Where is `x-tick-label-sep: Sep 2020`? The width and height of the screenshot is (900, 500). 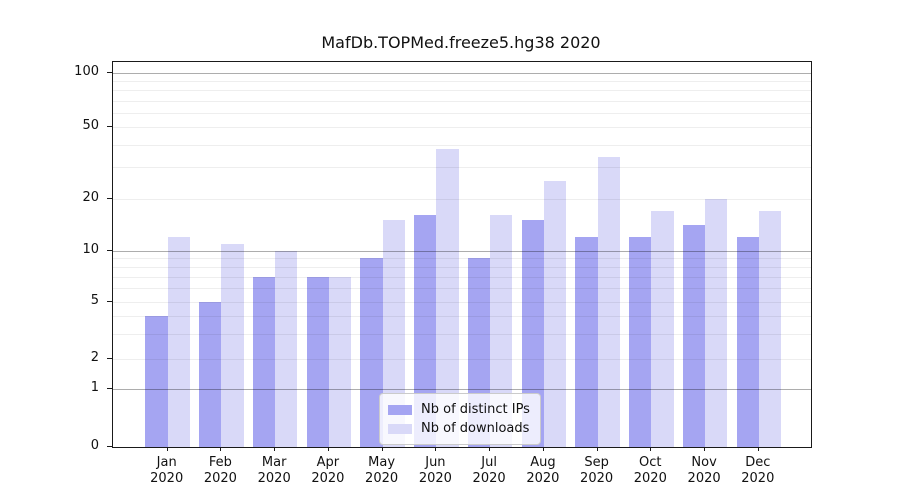
x-tick-label-sep: Sep 2020 is located at coordinates (597, 471).